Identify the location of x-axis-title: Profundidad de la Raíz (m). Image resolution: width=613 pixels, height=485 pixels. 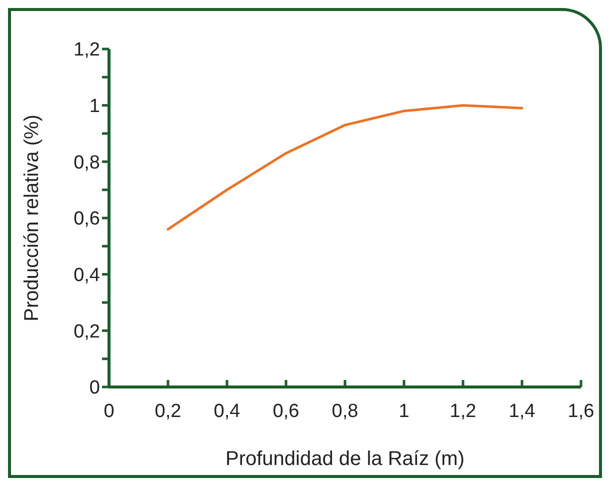
(345, 459).